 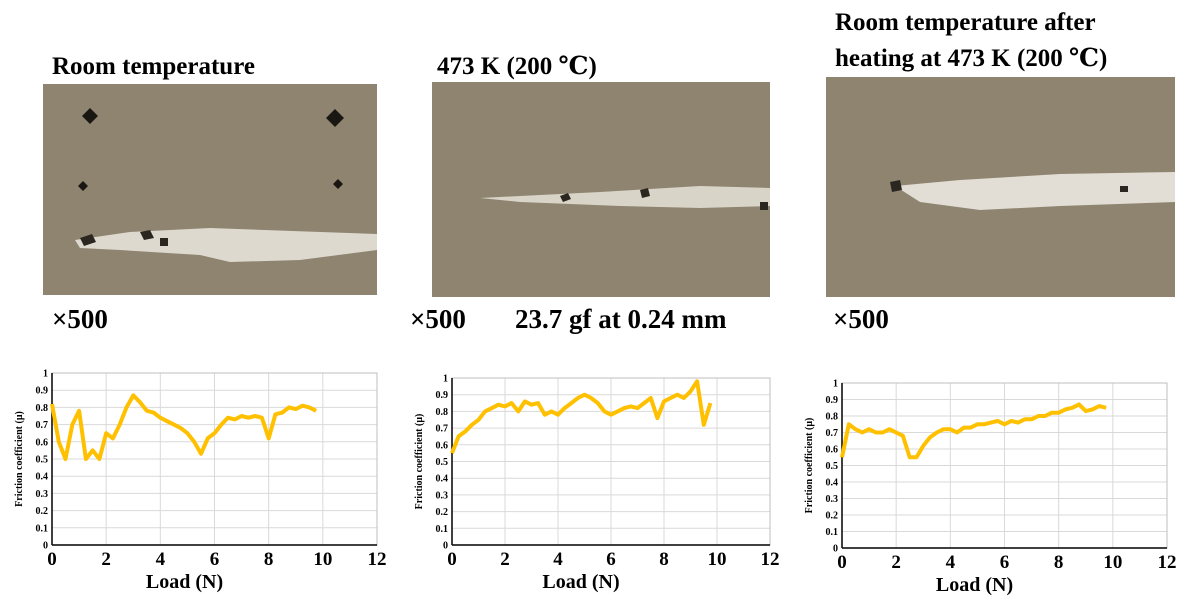 I want to click on panel-title: Room temperature after, so click(x=965, y=22).